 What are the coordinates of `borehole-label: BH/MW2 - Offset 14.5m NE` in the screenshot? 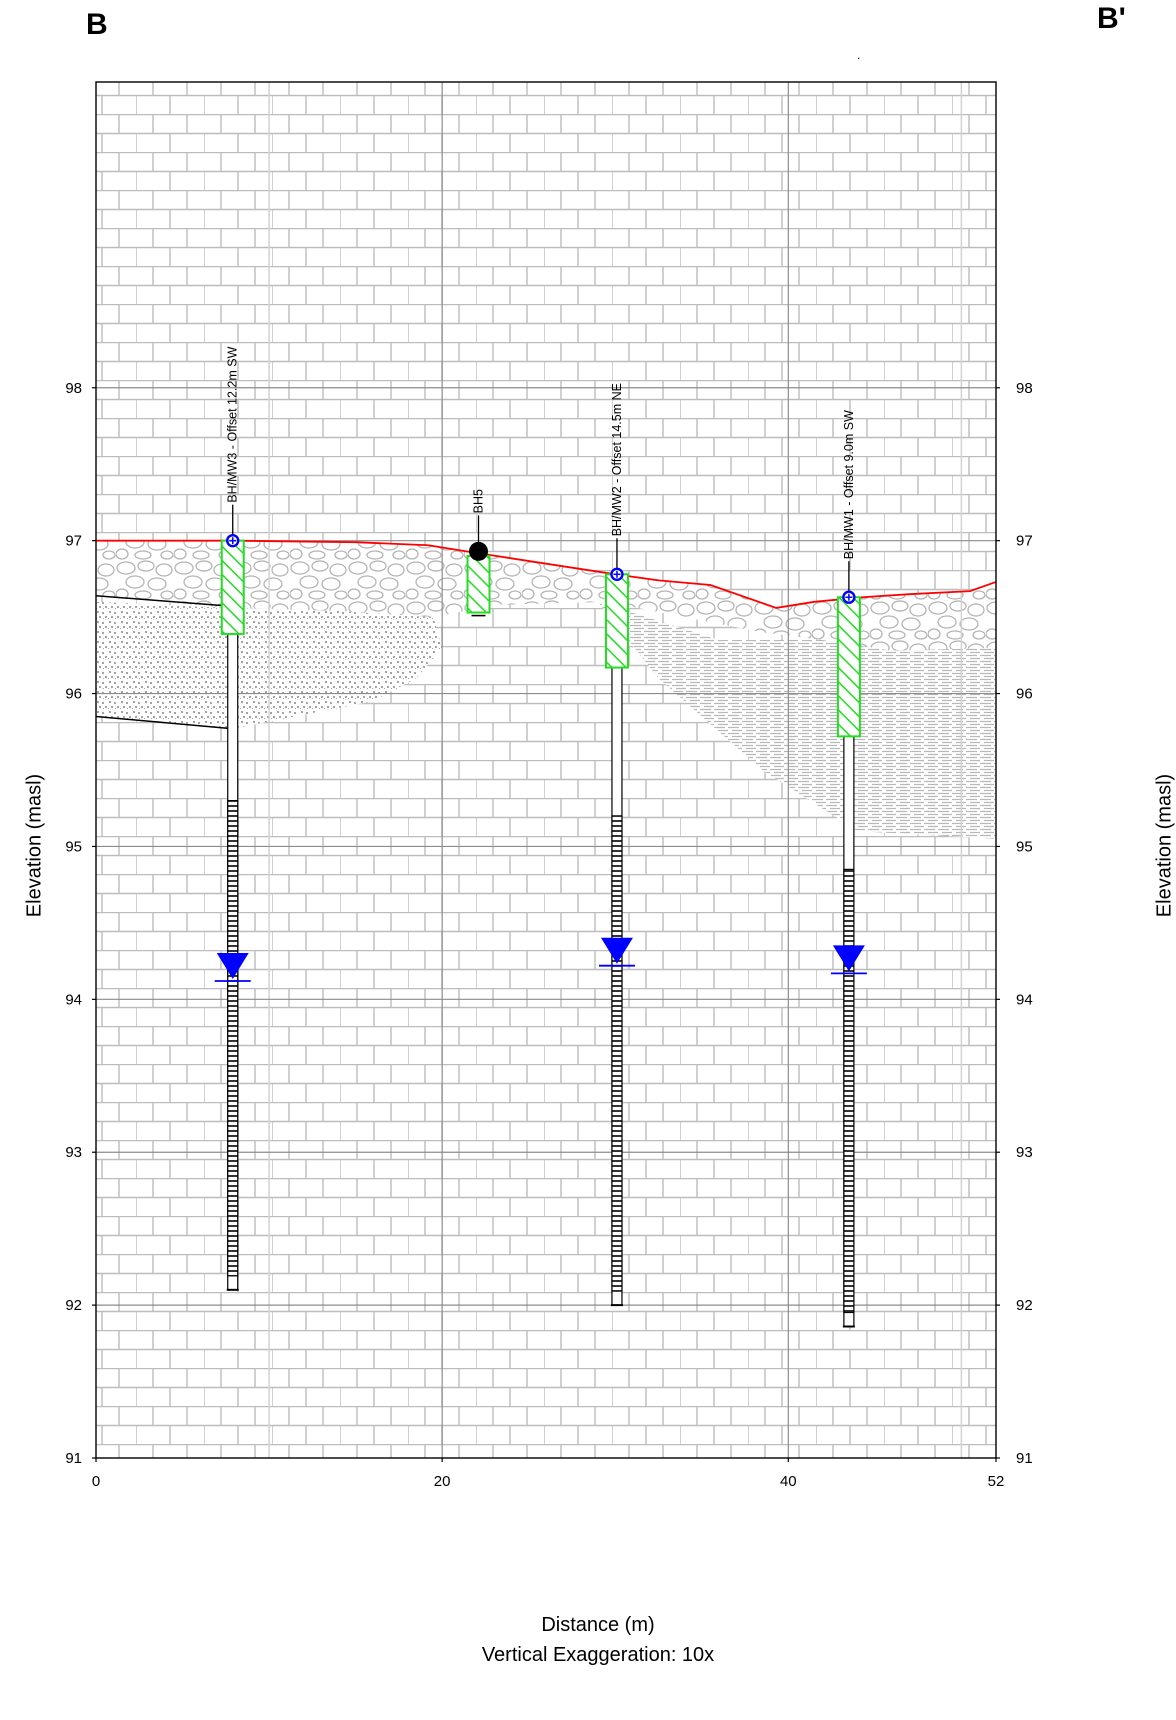 It's located at (617, 459).